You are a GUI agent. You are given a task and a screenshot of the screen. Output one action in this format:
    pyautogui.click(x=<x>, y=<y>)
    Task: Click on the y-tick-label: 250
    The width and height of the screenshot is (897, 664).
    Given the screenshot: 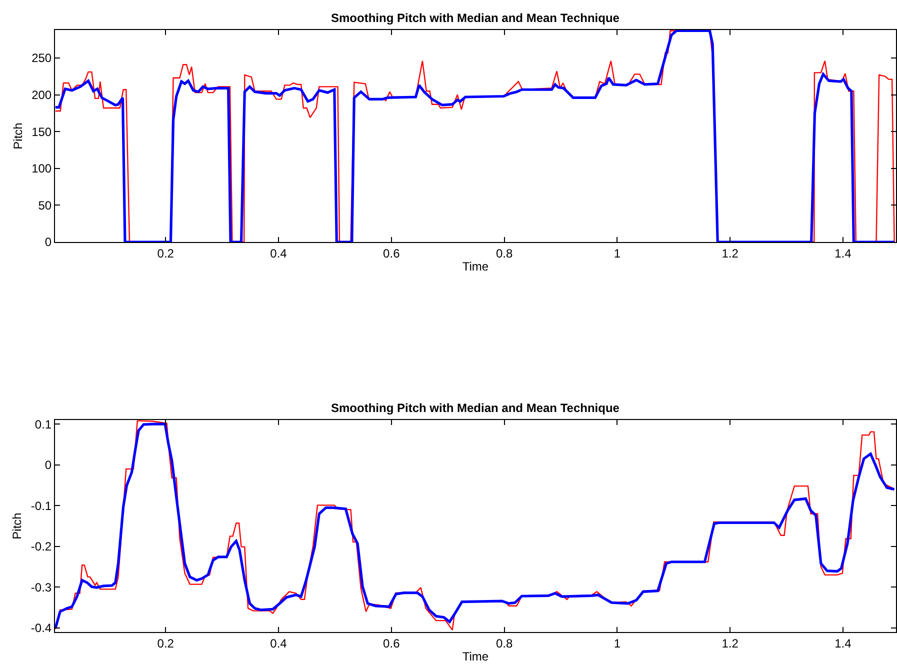 What is the action you would take?
    pyautogui.click(x=42, y=58)
    